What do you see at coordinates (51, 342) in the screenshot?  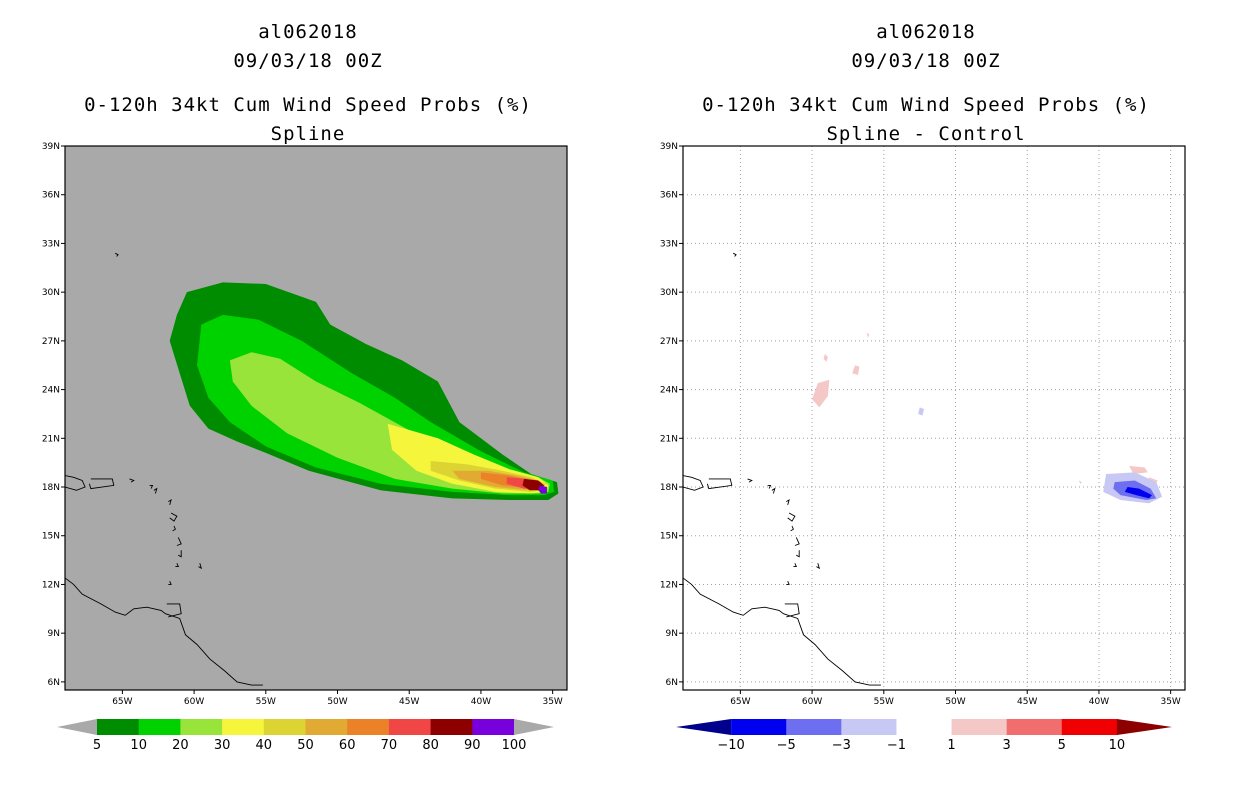 I see `left-y-tick-label: 27N` at bounding box center [51, 342].